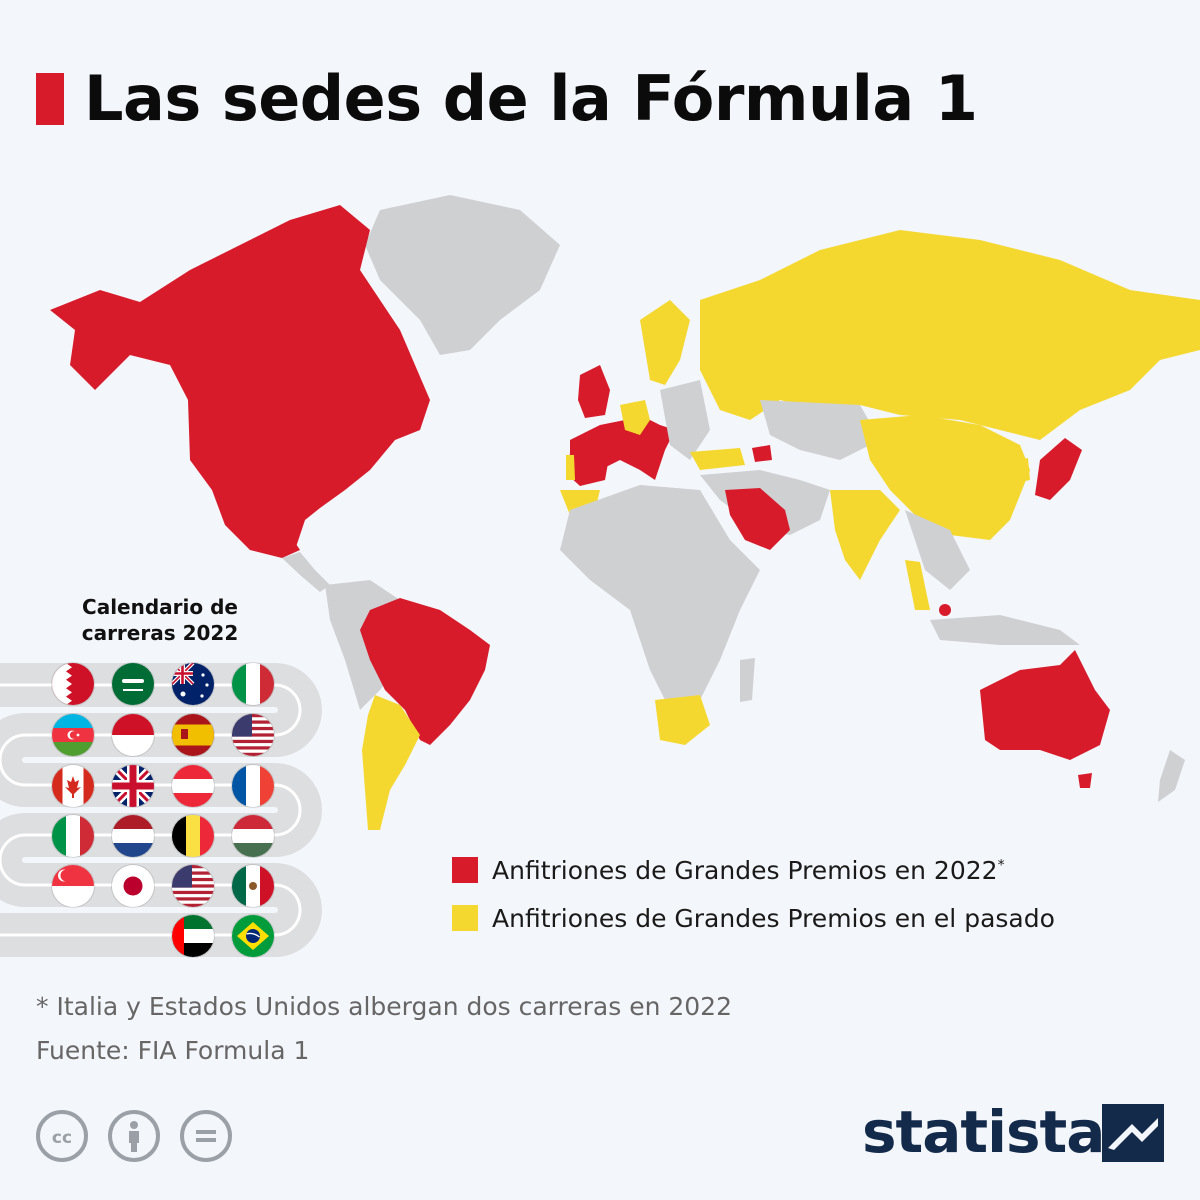 The height and width of the screenshot is (1200, 1200). Describe the element at coordinates (1005, 630) in the screenshot. I see `indonesia` at that location.